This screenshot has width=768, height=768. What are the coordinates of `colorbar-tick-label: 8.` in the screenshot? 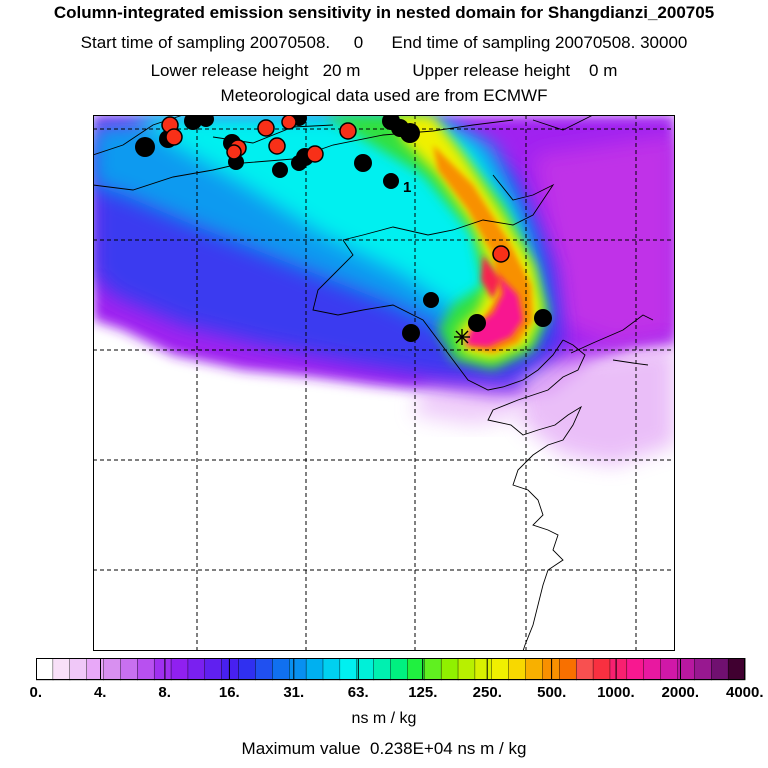 It's located at (164, 692).